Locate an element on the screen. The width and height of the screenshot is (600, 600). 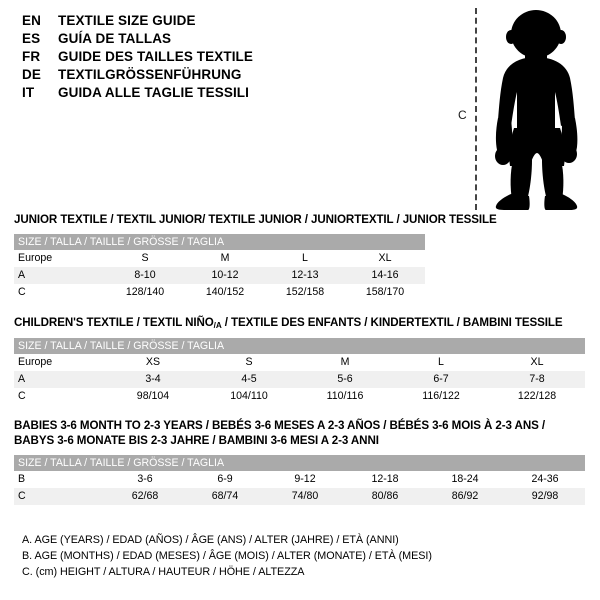
language-row-it: IT GUIDA ALLE TAGLIE TESSILI is located at coordinates (232, 93).